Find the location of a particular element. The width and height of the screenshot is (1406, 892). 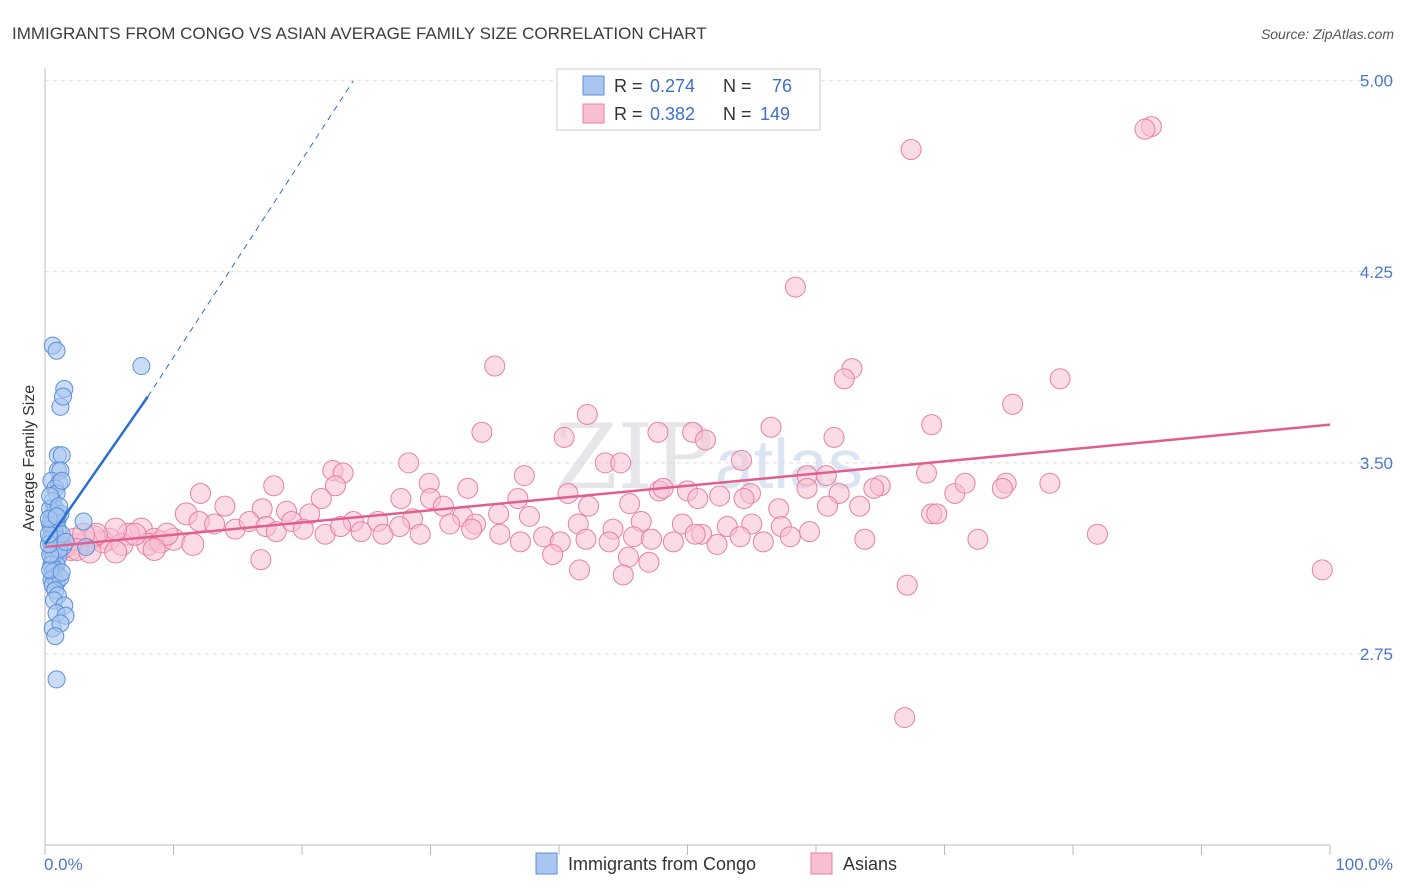

bottom-legend-asian-label: Asians is located at coordinates (870, 864).